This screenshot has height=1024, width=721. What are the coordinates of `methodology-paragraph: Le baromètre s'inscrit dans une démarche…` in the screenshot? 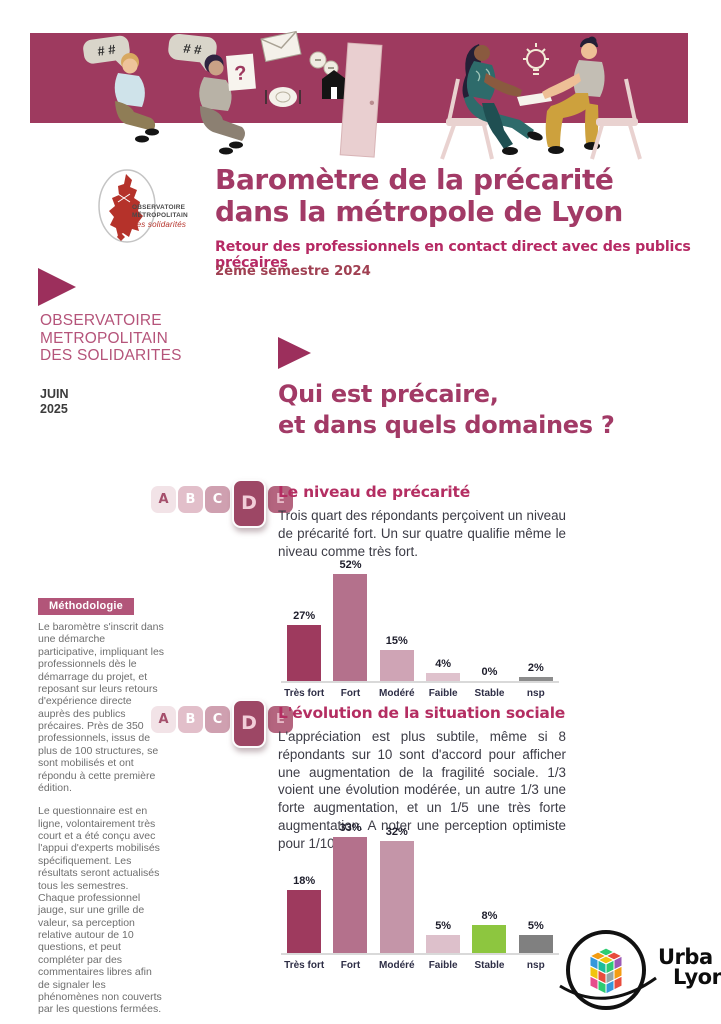 It's located at (101, 707).